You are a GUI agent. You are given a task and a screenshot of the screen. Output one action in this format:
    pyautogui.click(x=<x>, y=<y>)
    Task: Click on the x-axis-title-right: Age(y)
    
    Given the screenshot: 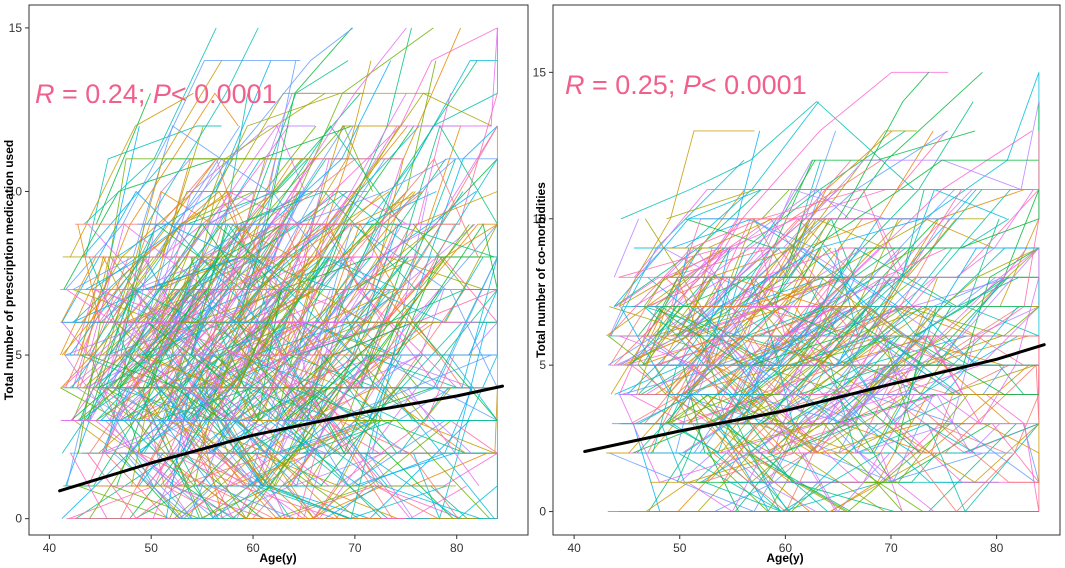 What is the action you would take?
    pyautogui.click(x=784, y=558)
    